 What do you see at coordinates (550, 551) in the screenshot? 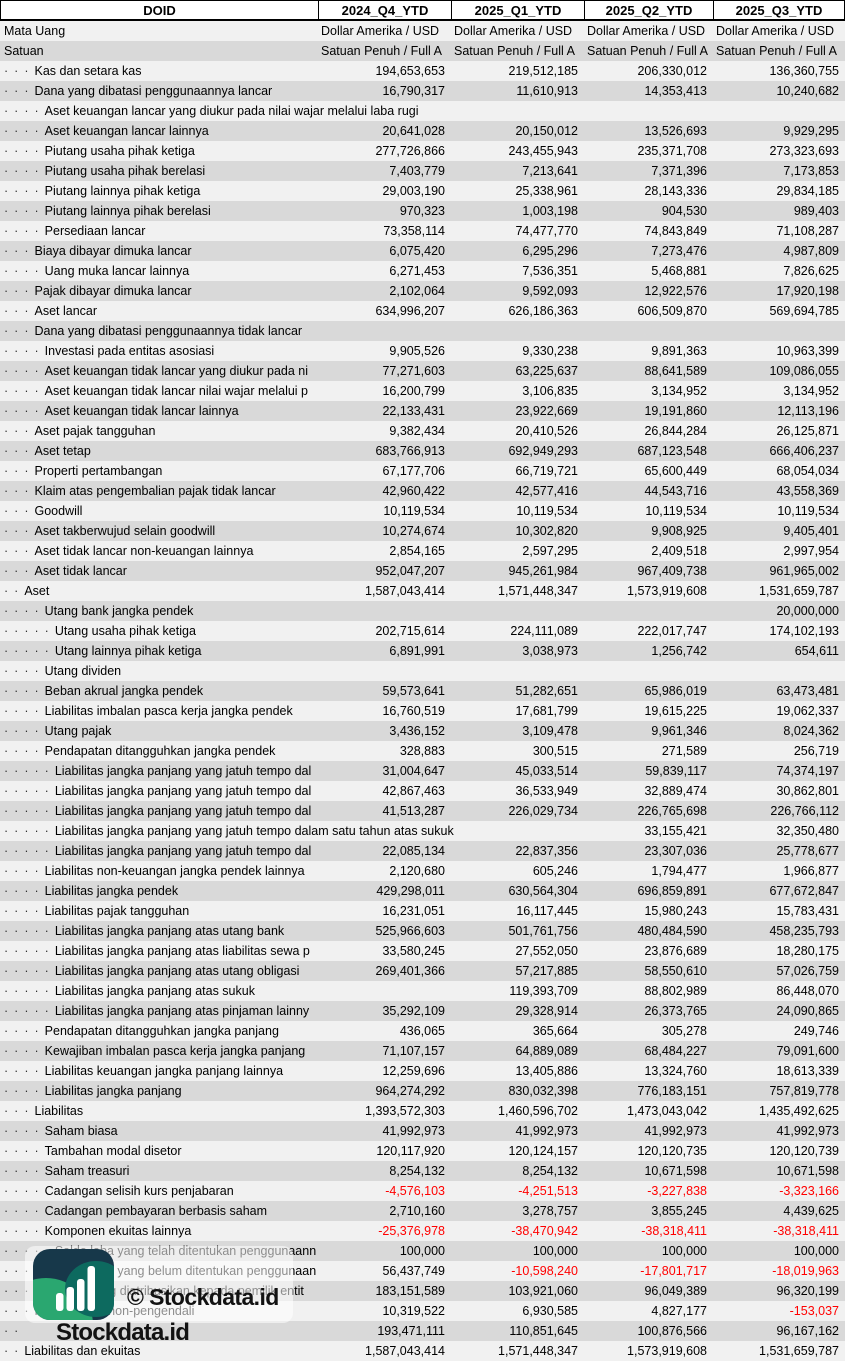
I see `cell-value: 2,597,295` at bounding box center [550, 551].